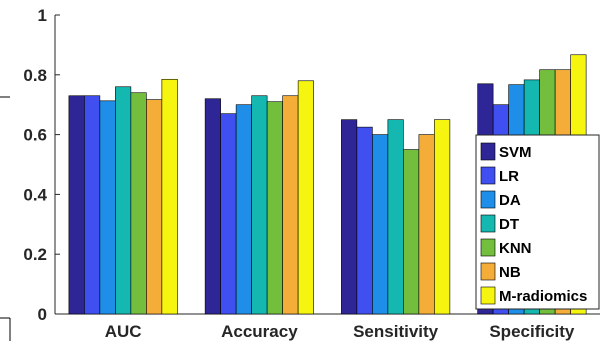 The image size is (600, 341). Describe the element at coordinates (515, 248) in the screenshot. I see `legend-label-knn: KNN` at that location.